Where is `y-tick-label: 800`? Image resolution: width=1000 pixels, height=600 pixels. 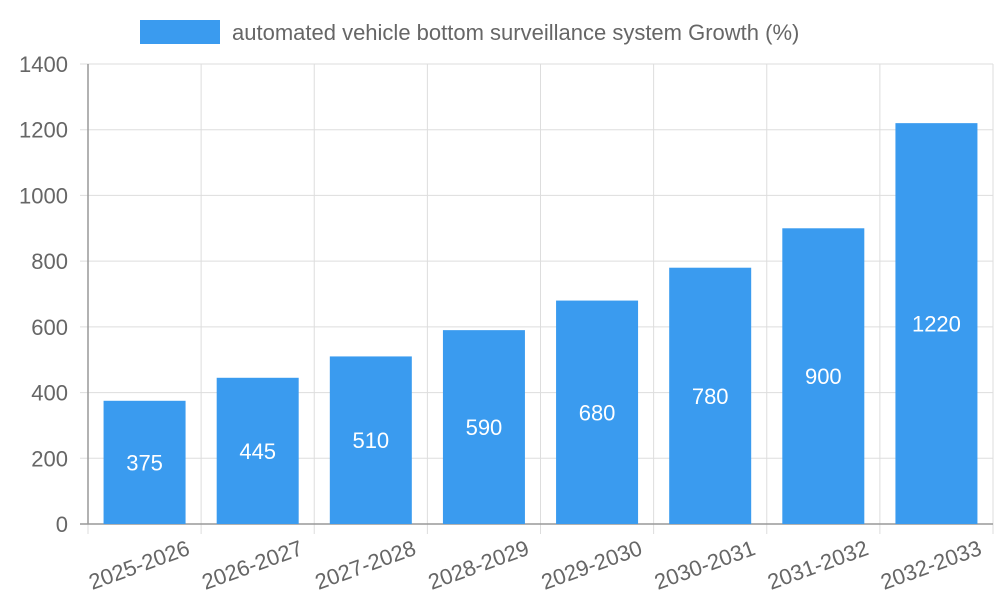
y-tick-label: 800 is located at coordinates (49, 261).